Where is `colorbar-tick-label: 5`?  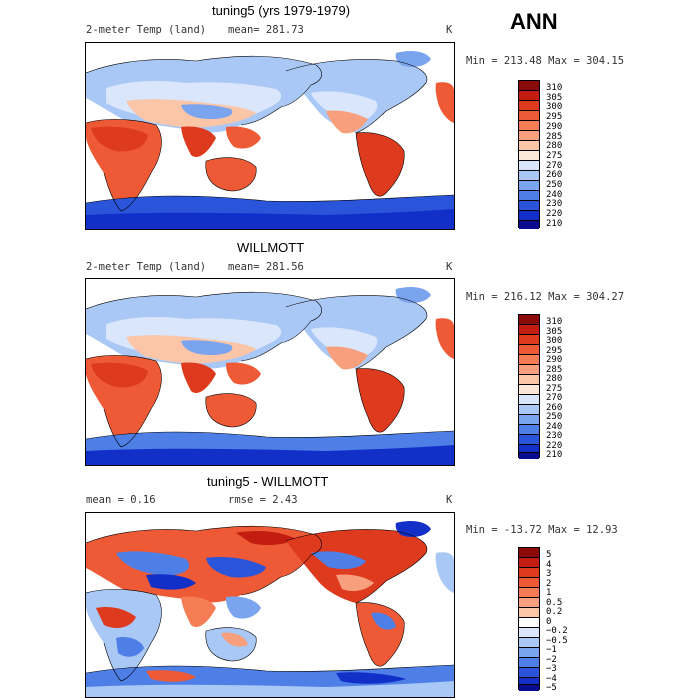
colorbar-tick-label: 5 is located at coordinates (549, 555).